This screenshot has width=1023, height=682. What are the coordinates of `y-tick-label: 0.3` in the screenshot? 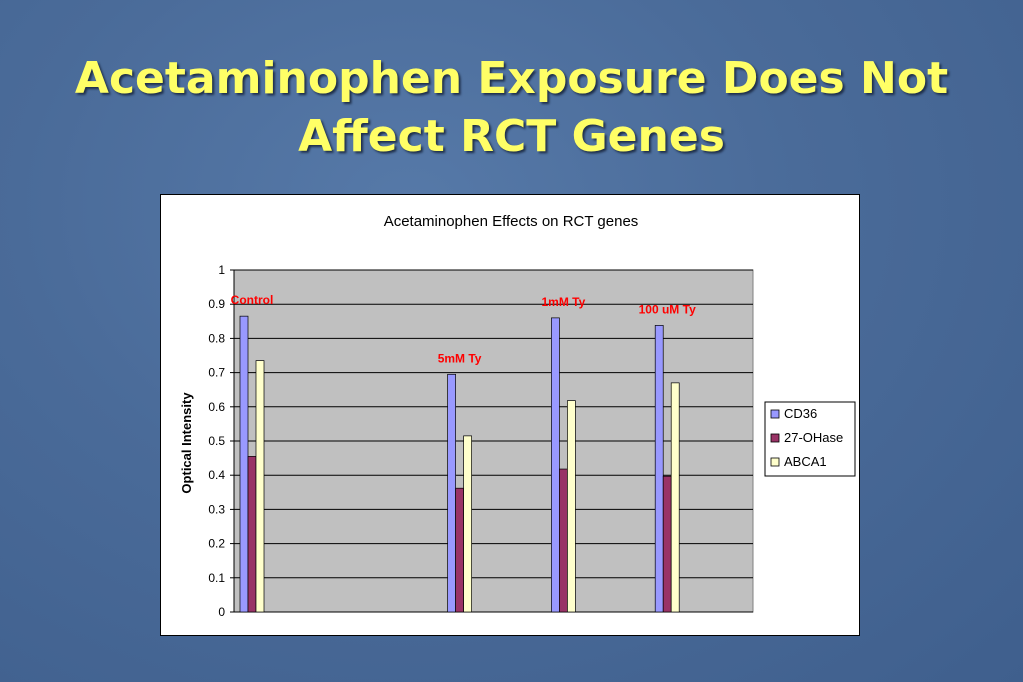 It's located at (216, 509).